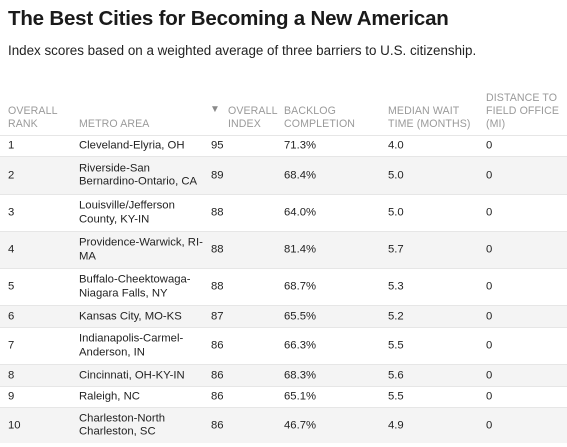  What do you see at coordinates (11, 396) in the screenshot?
I see `rank-cell: 9` at bounding box center [11, 396].